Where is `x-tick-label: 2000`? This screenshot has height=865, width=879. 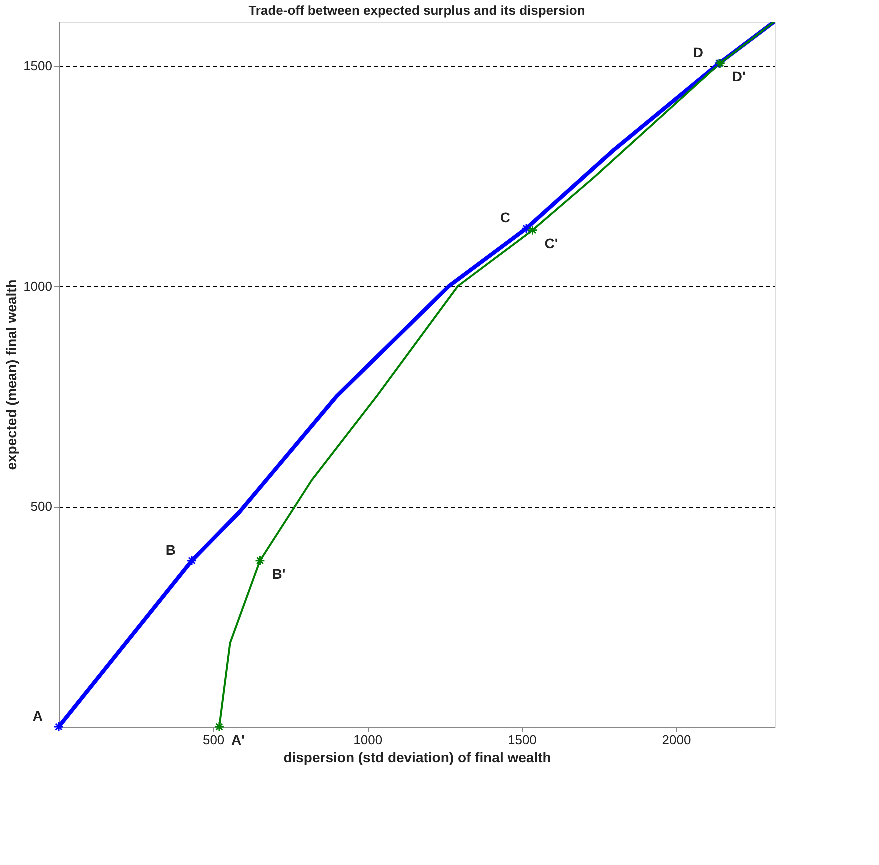
x-tick-label: 2000 is located at coordinates (677, 740).